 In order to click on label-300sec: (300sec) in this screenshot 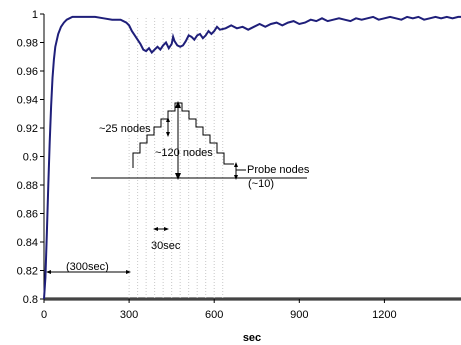, I will do `click(87, 267)`.